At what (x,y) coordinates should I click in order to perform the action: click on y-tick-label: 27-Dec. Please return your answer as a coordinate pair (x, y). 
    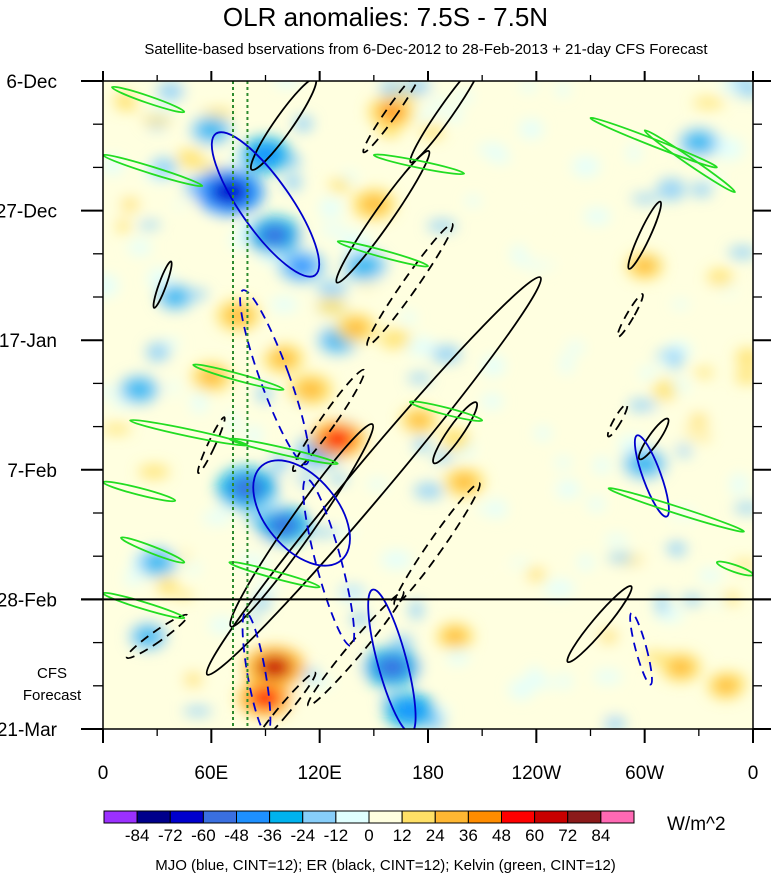
    Looking at the image, I should click on (28, 212).